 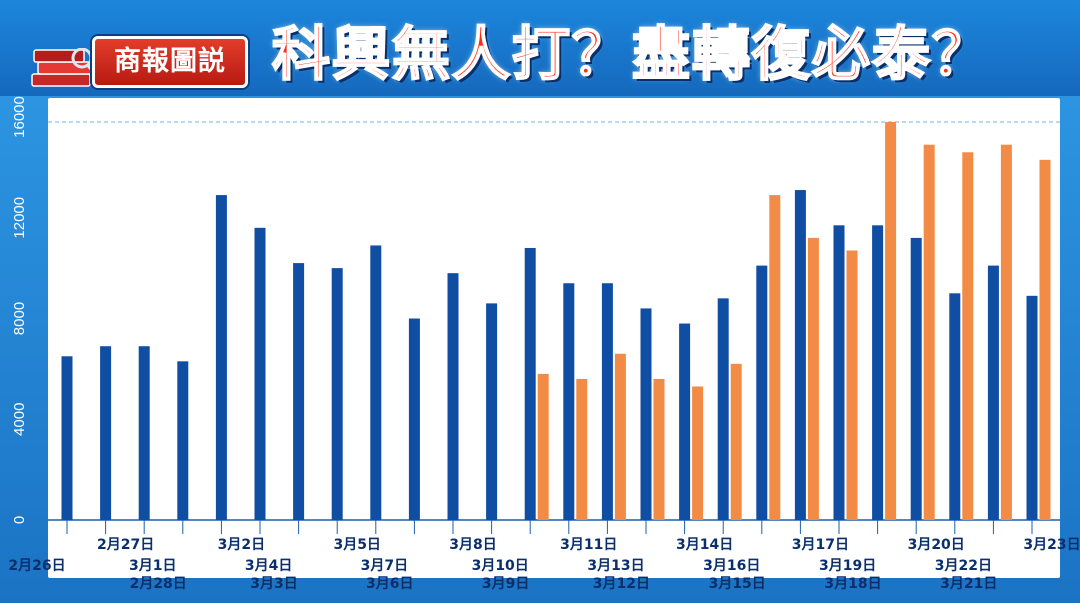 I want to click on x-tick-label: 3月4日, so click(x=268, y=566).